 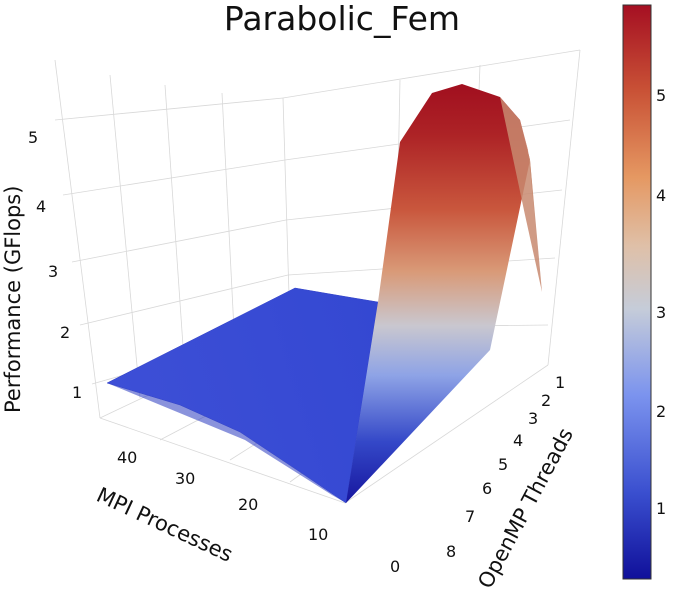 What do you see at coordinates (525, 508) in the screenshot?
I see `y-axis-title: OpenMP Threads` at bounding box center [525, 508].